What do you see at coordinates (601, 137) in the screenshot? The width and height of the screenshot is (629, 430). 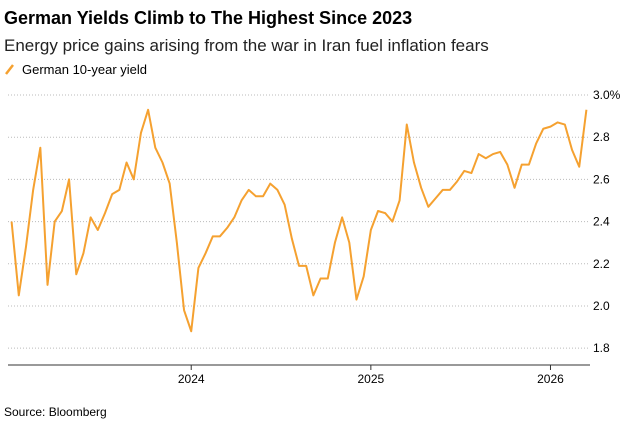 I see `y-tick-label: 2.8` at bounding box center [601, 137].